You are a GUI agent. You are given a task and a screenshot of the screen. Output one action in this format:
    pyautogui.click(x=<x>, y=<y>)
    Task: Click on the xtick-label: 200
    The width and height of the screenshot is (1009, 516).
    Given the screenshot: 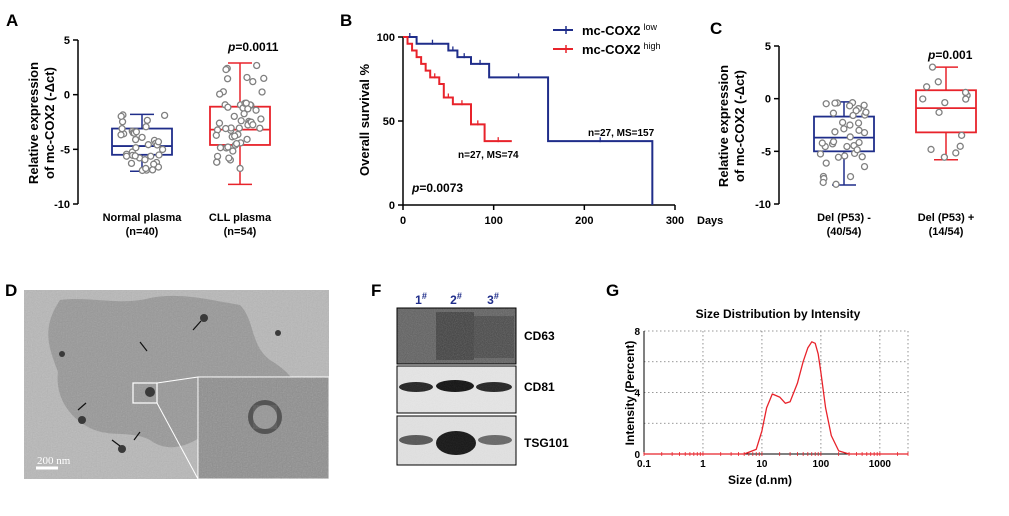 What is the action you would take?
    pyautogui.click(x=584, y=221)
    